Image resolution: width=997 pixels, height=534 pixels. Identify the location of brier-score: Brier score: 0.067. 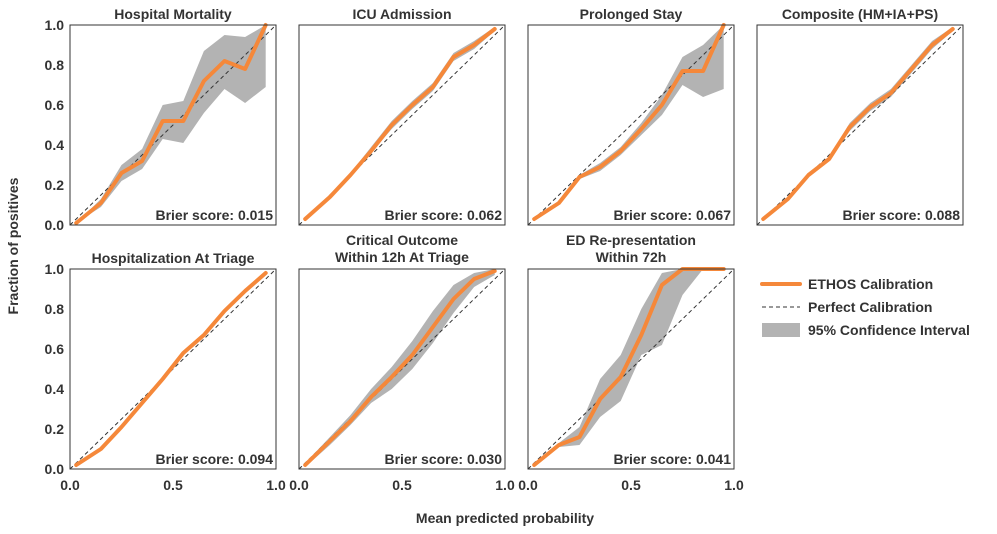
(672, 215).